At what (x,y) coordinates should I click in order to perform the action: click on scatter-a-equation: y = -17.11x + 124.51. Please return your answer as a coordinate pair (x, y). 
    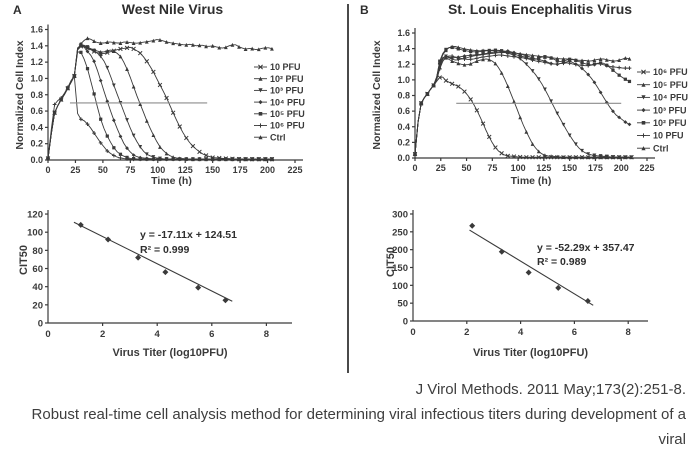
    Looking at the image, I should click on (188, 235).